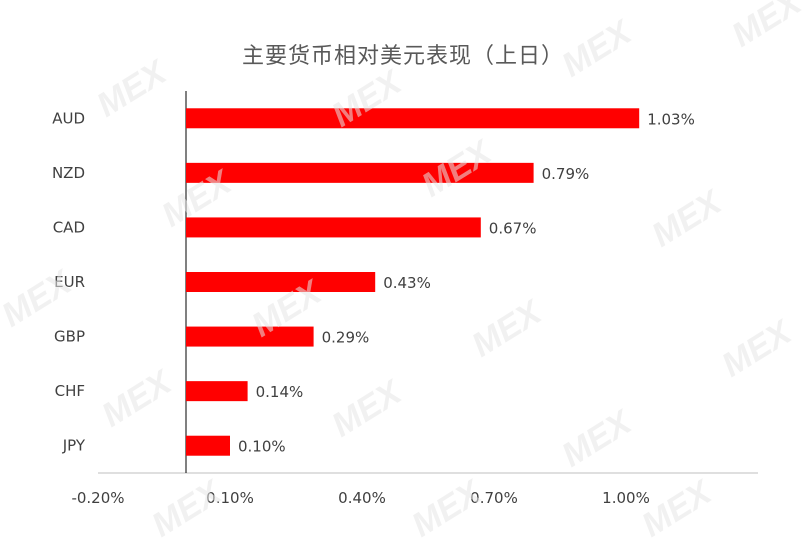 This screenshot has height=546, width=806. What do you see at coordinates (70, 391) in the screenshot?
I see `category-label: CHF` at bounding box center [70, 391].